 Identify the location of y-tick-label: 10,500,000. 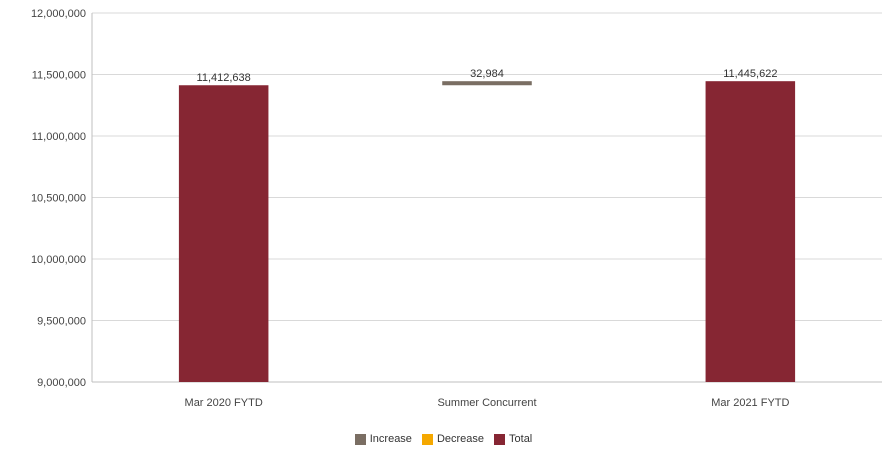
(58, 199).